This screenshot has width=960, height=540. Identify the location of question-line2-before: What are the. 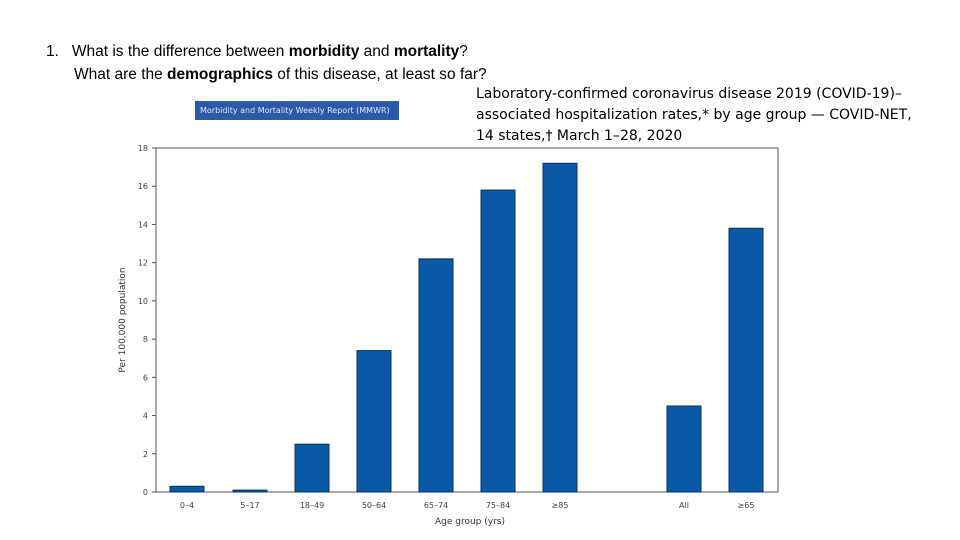
(121, 74).